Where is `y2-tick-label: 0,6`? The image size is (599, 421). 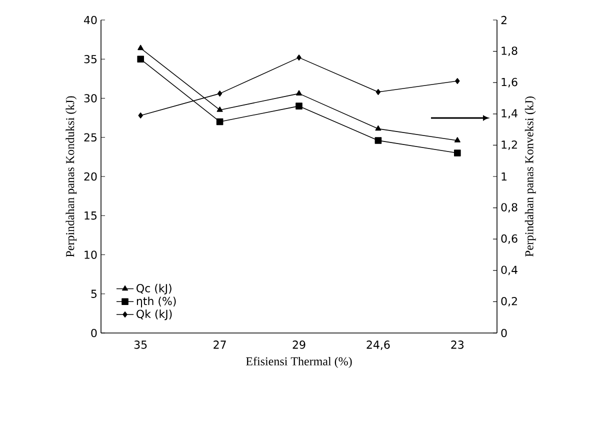
y2-tick-label: 0,6 is located at coordinates (509, 239).